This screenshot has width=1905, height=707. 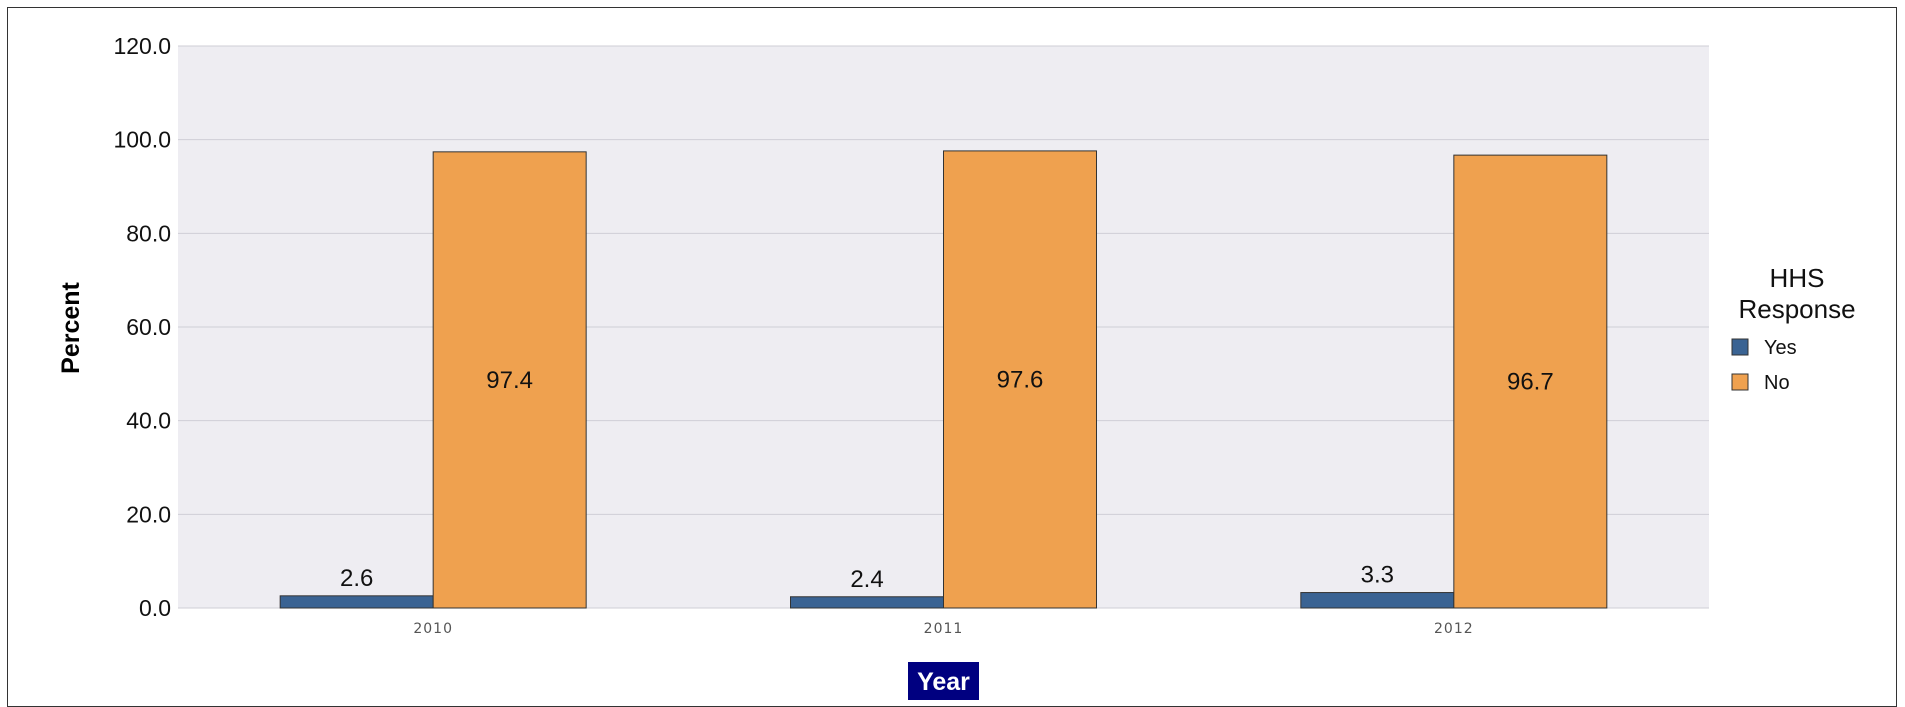 What do you see at coordinates (1797, 278) in the screenshot?
I see `legend-title-line1: HHS` at bounding box center [1797, 278].